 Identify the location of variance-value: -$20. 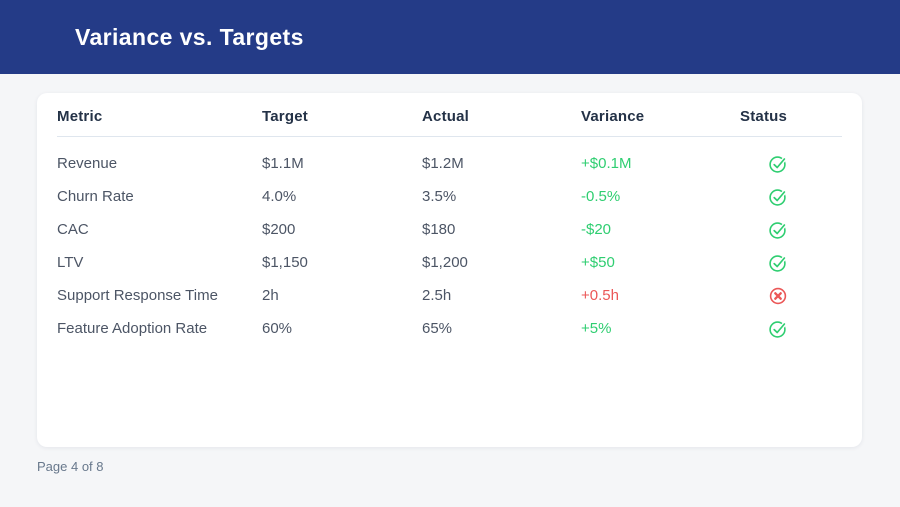
(596, 229).